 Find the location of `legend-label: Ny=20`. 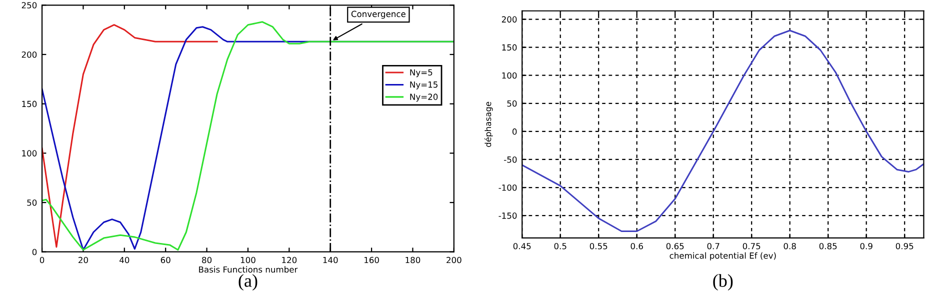

legend-label: Ny=20 is located at coordinates (424, 98).